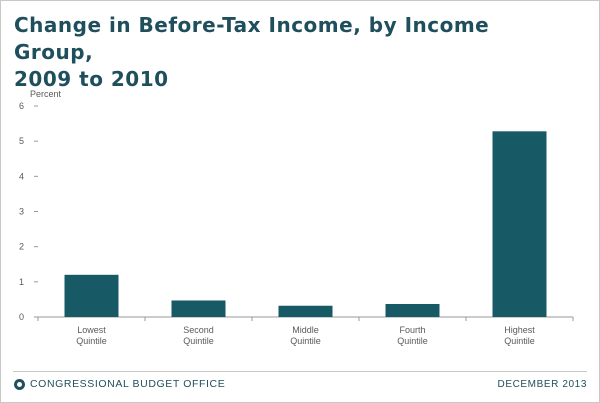 Image resolution: width=600 pixels, height=403 pixels. I want to click on cbo-branding: CONGRESSIONAL BUDGET OFFICE, so click(119, 384).